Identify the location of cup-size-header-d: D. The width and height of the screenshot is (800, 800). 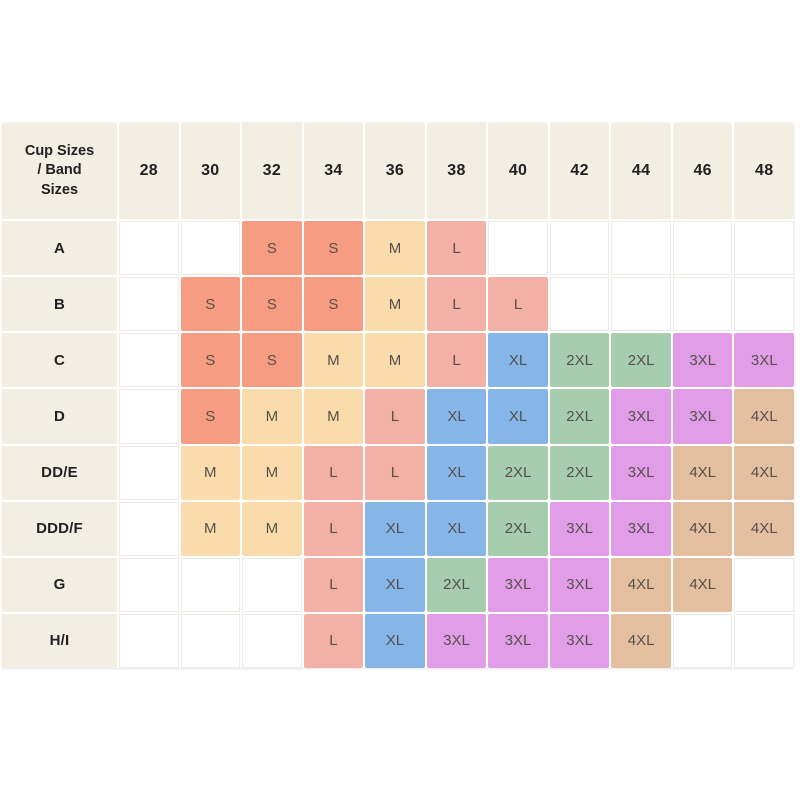
(59, 416).